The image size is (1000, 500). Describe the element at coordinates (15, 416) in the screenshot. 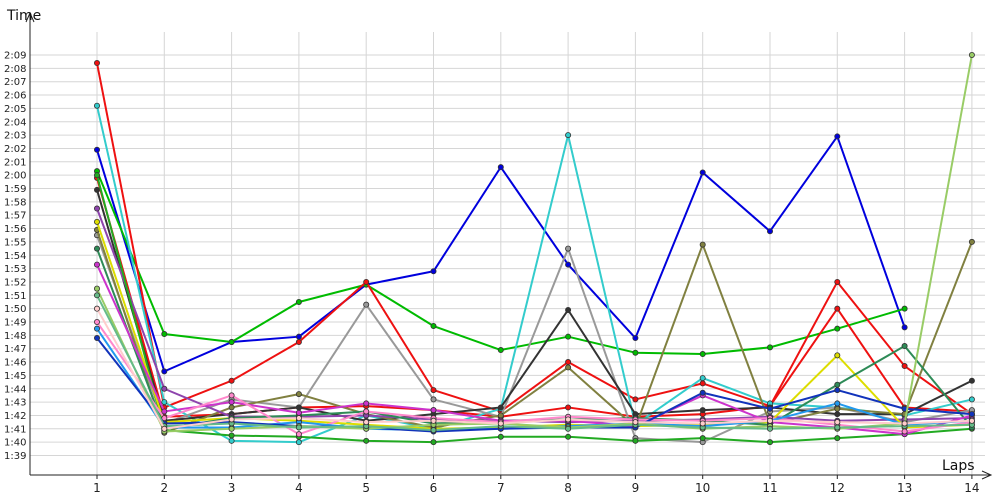

I see `y-tick-label: 1:42` at that location.